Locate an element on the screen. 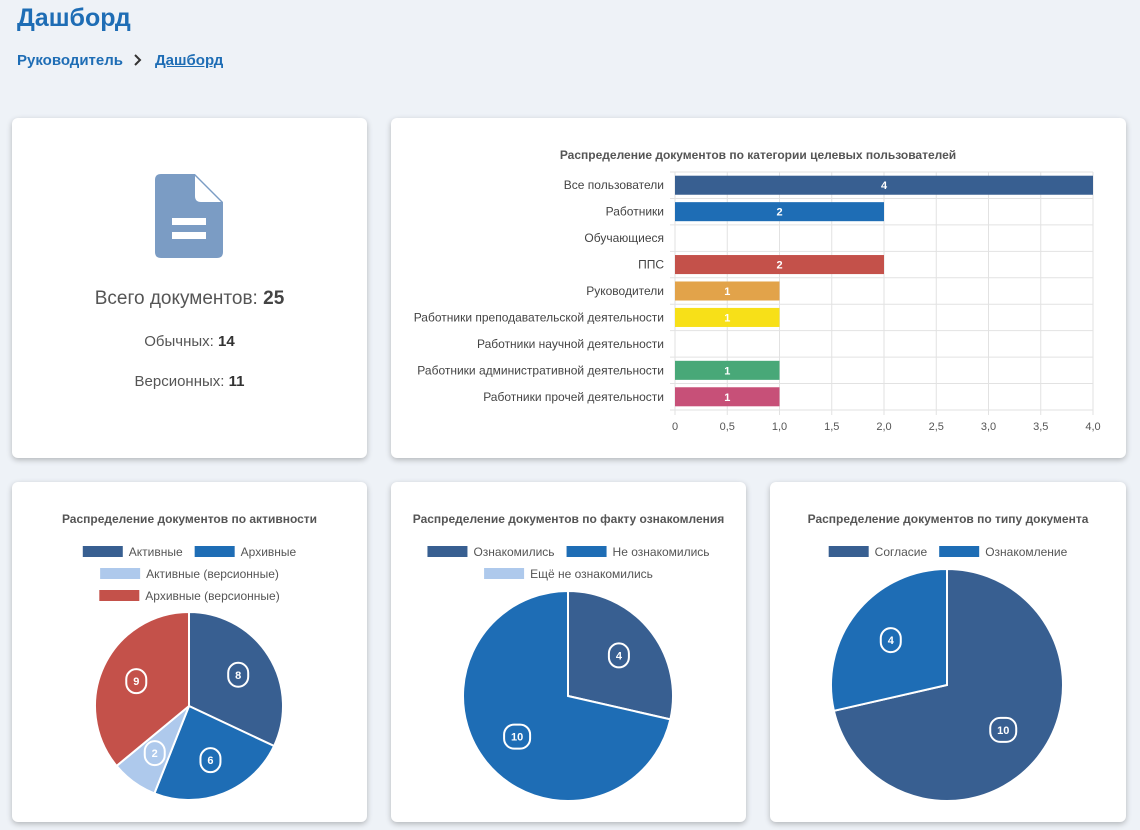 The image size is (1140, 830). breadcrumb: Руководитель Дашборд is located at coordinates (120, 60).